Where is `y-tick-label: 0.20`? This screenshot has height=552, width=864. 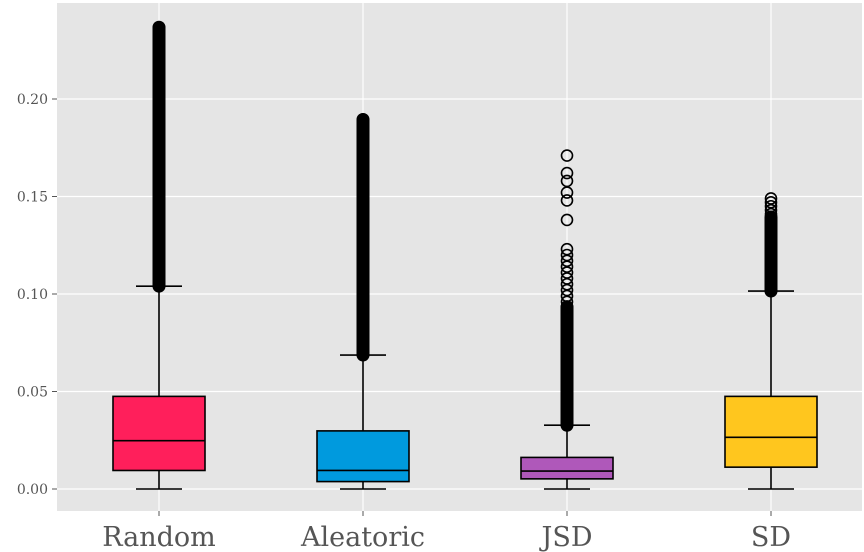 y-tick-label: 0.20 is located at coordinates (32, 100).